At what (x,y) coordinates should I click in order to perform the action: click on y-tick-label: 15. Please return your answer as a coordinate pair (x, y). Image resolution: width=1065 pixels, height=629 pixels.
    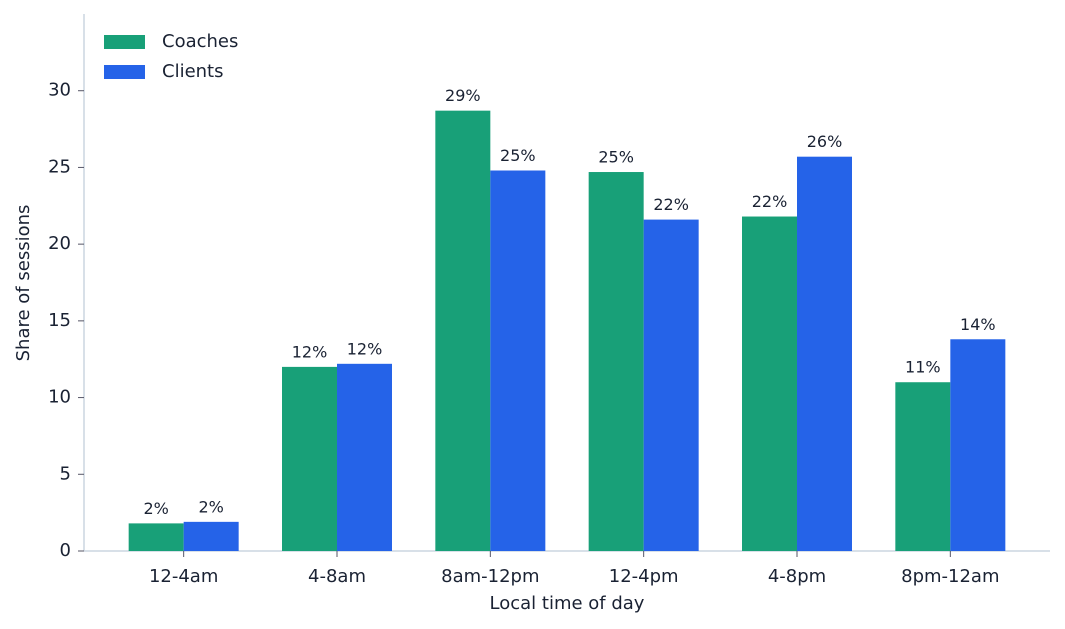
    Looking at the image, I should click on (59, 320).